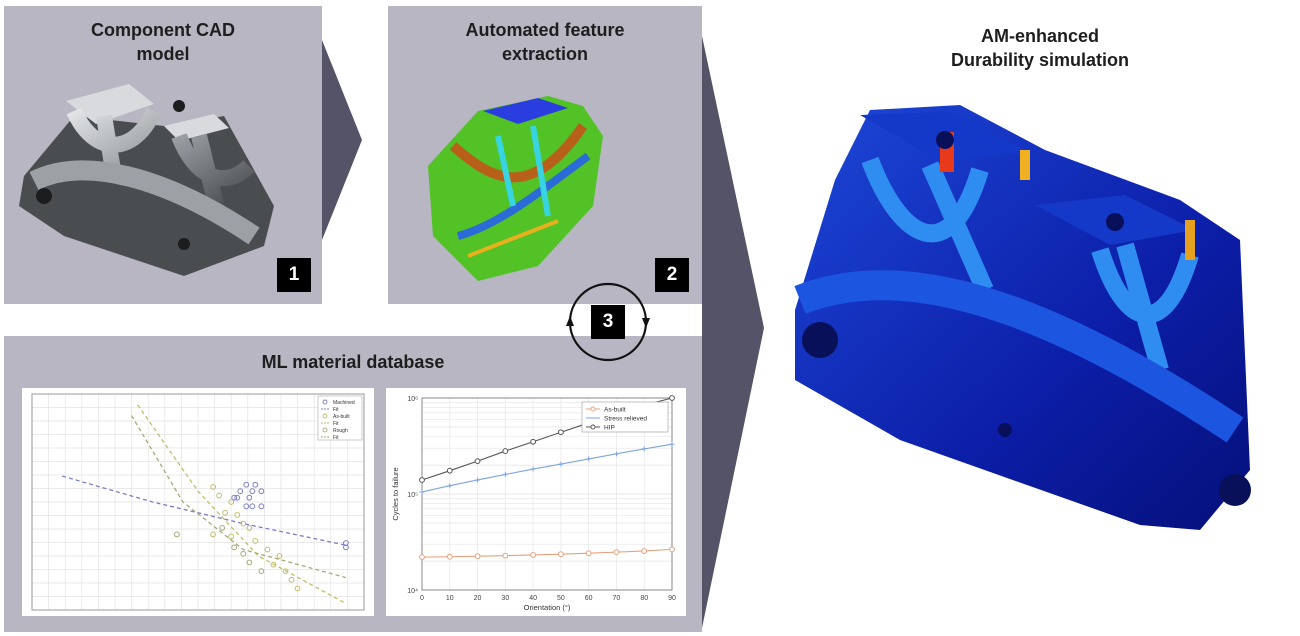 The height and width of the screenshot is (636, 1300). Describe the element at coordinates (617, 598) in the screenshot. I see `co-xtick-label: 70` at that location.